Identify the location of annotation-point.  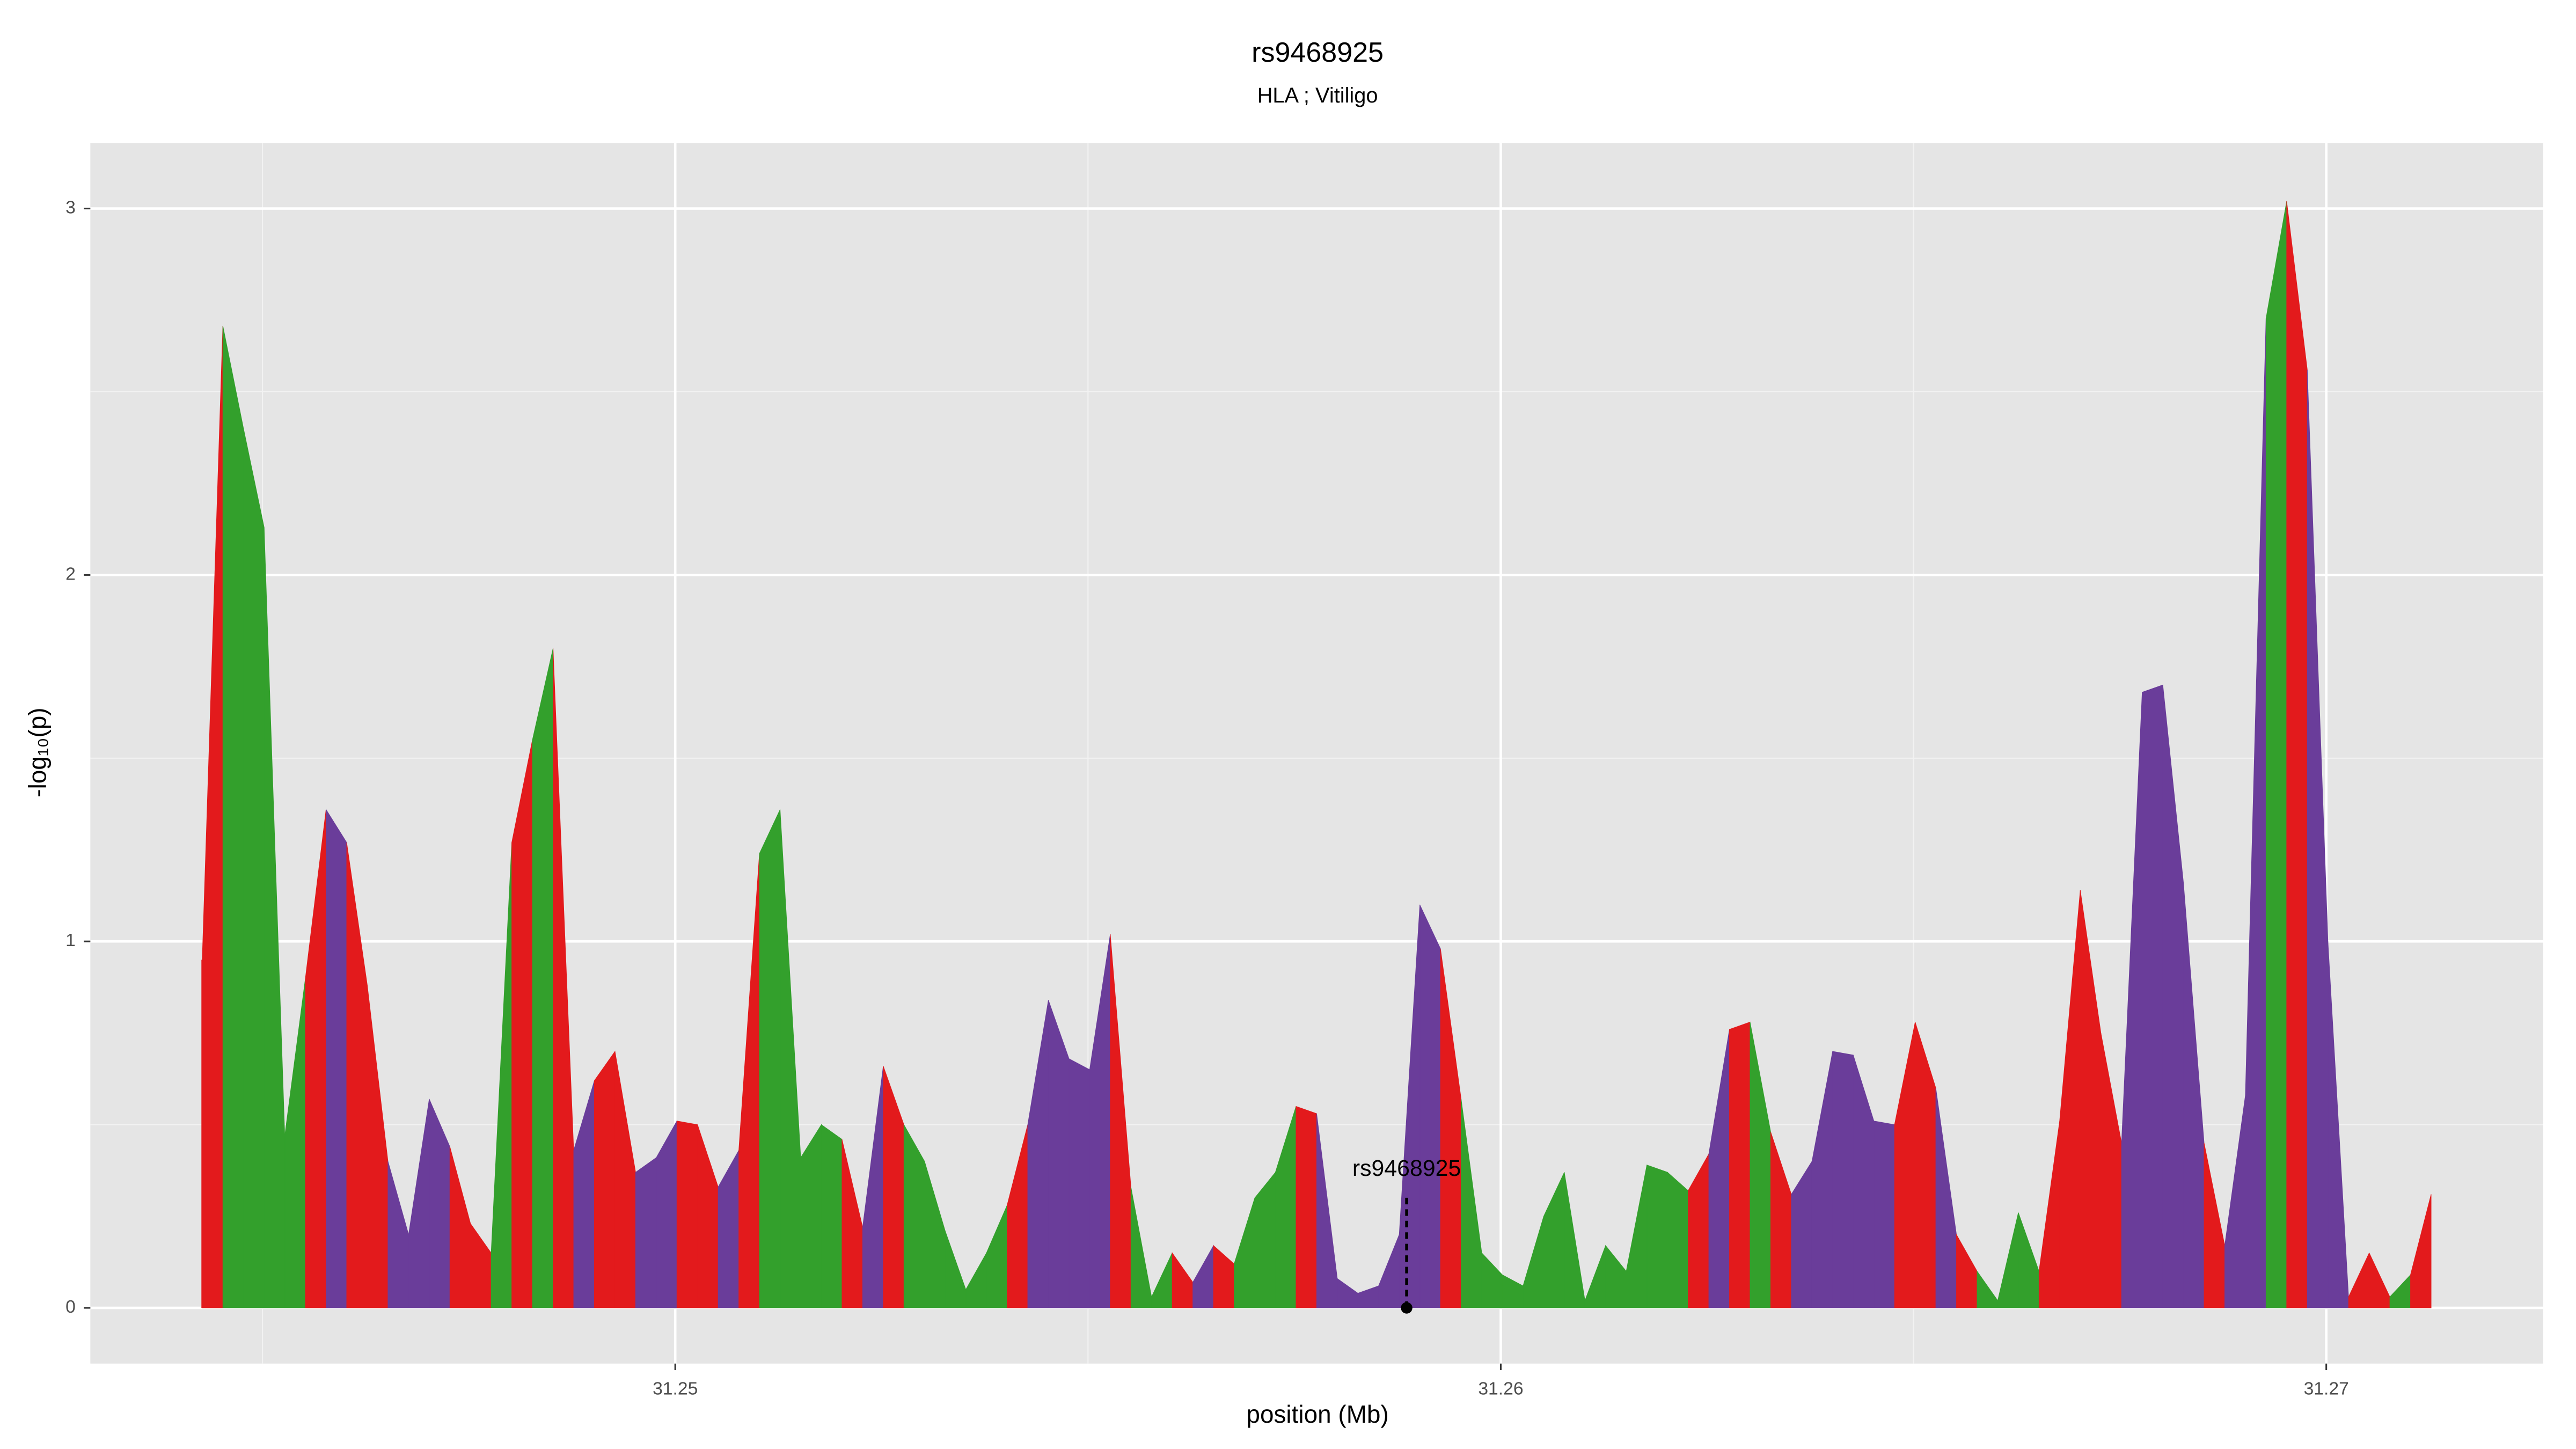
(1407, 1308).